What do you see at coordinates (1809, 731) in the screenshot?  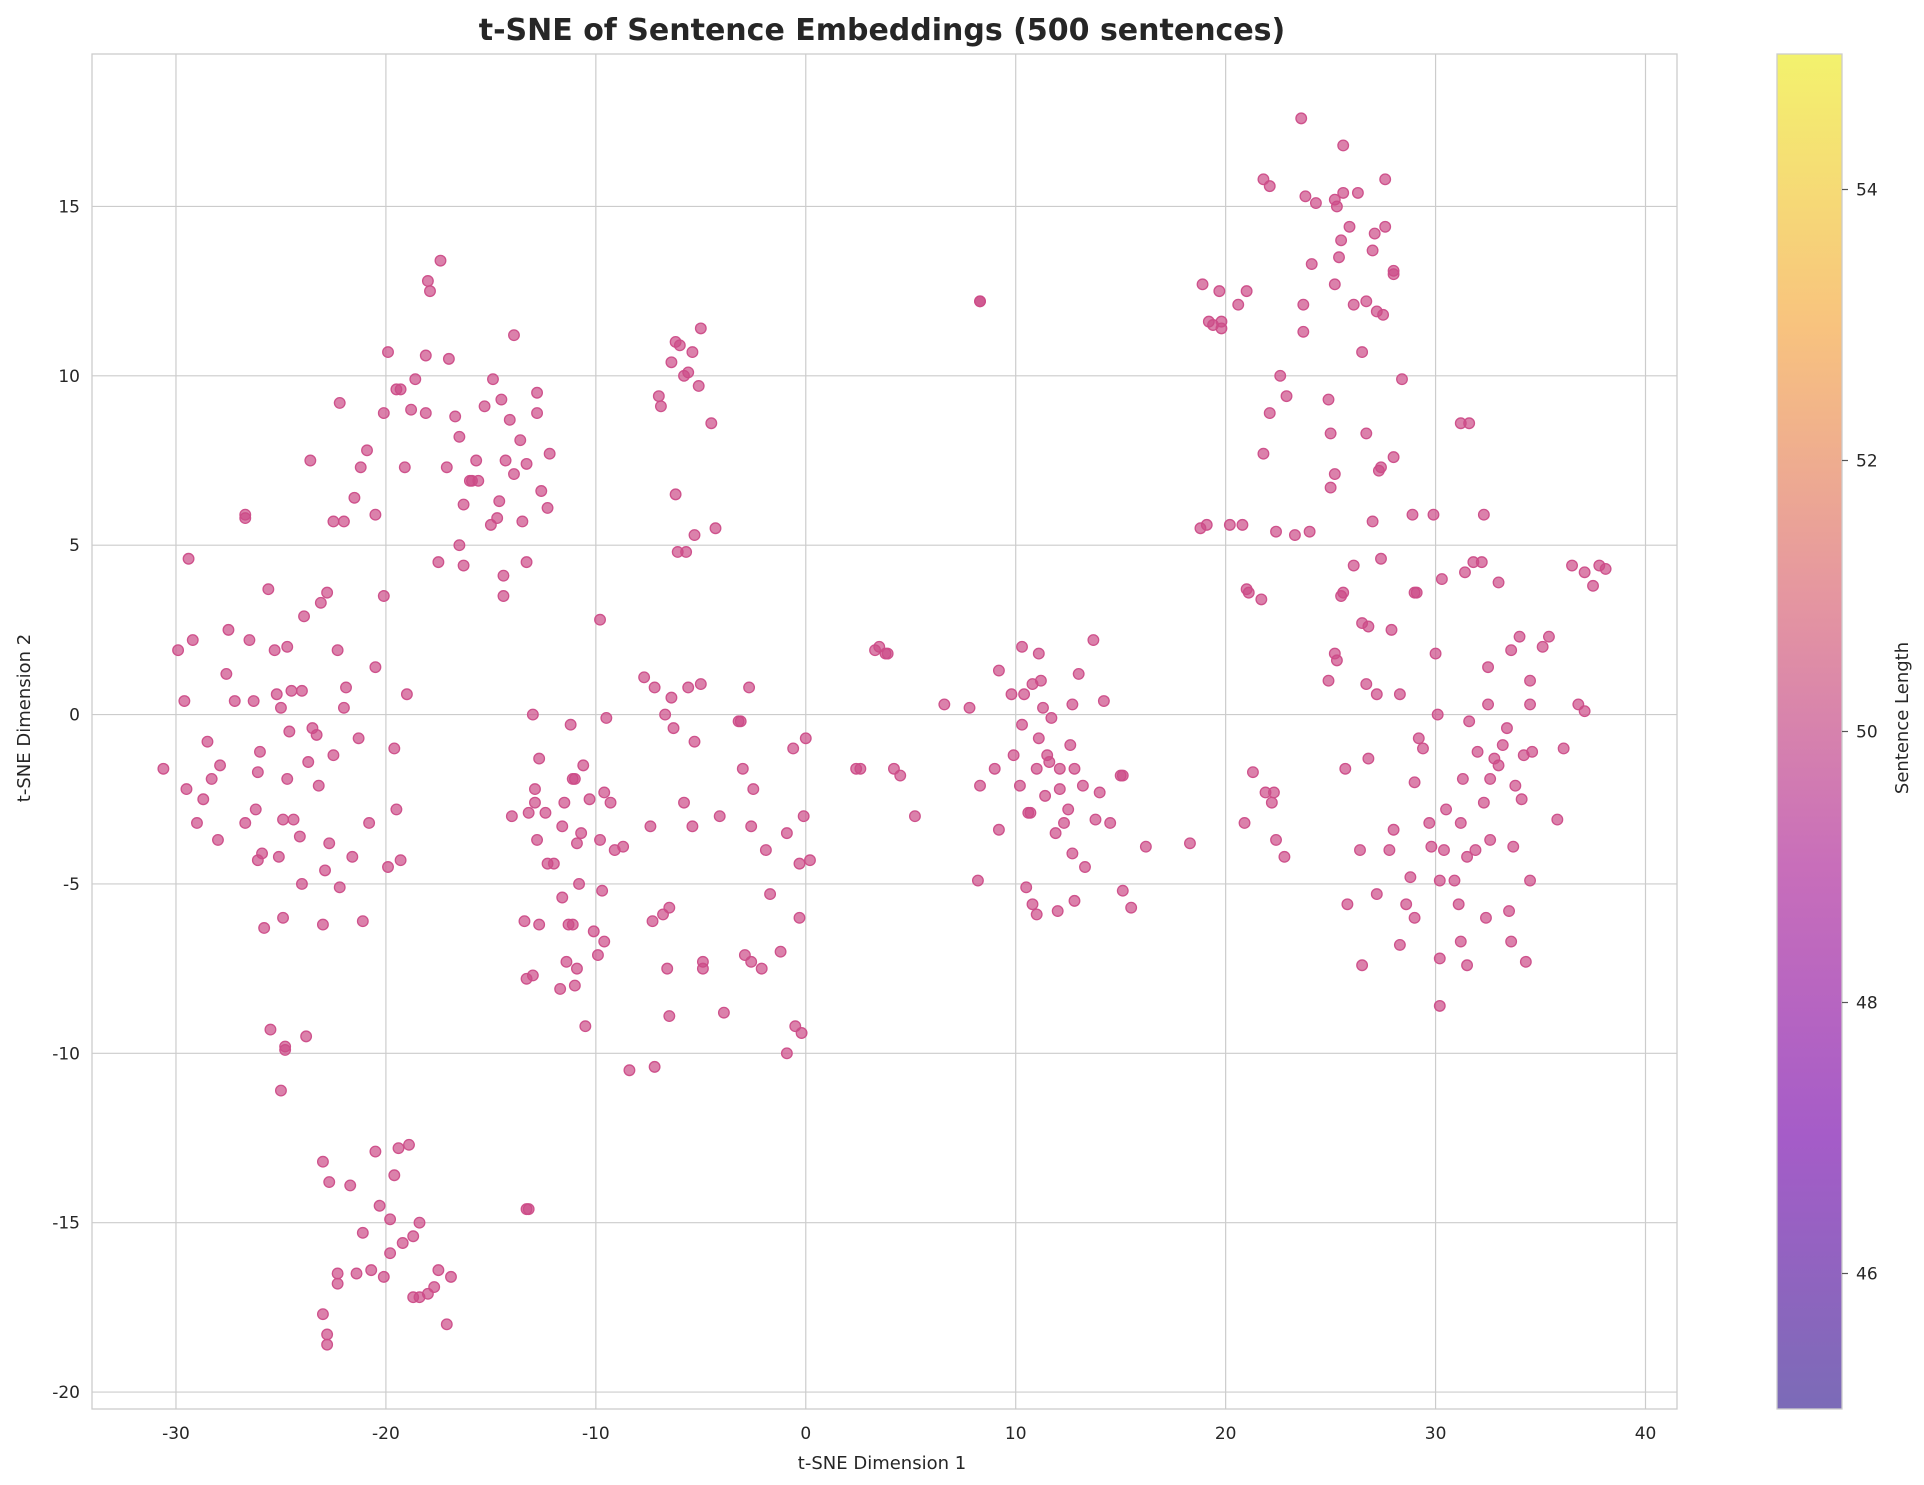 I see `colorbar` at bounding box center [1809, 731].